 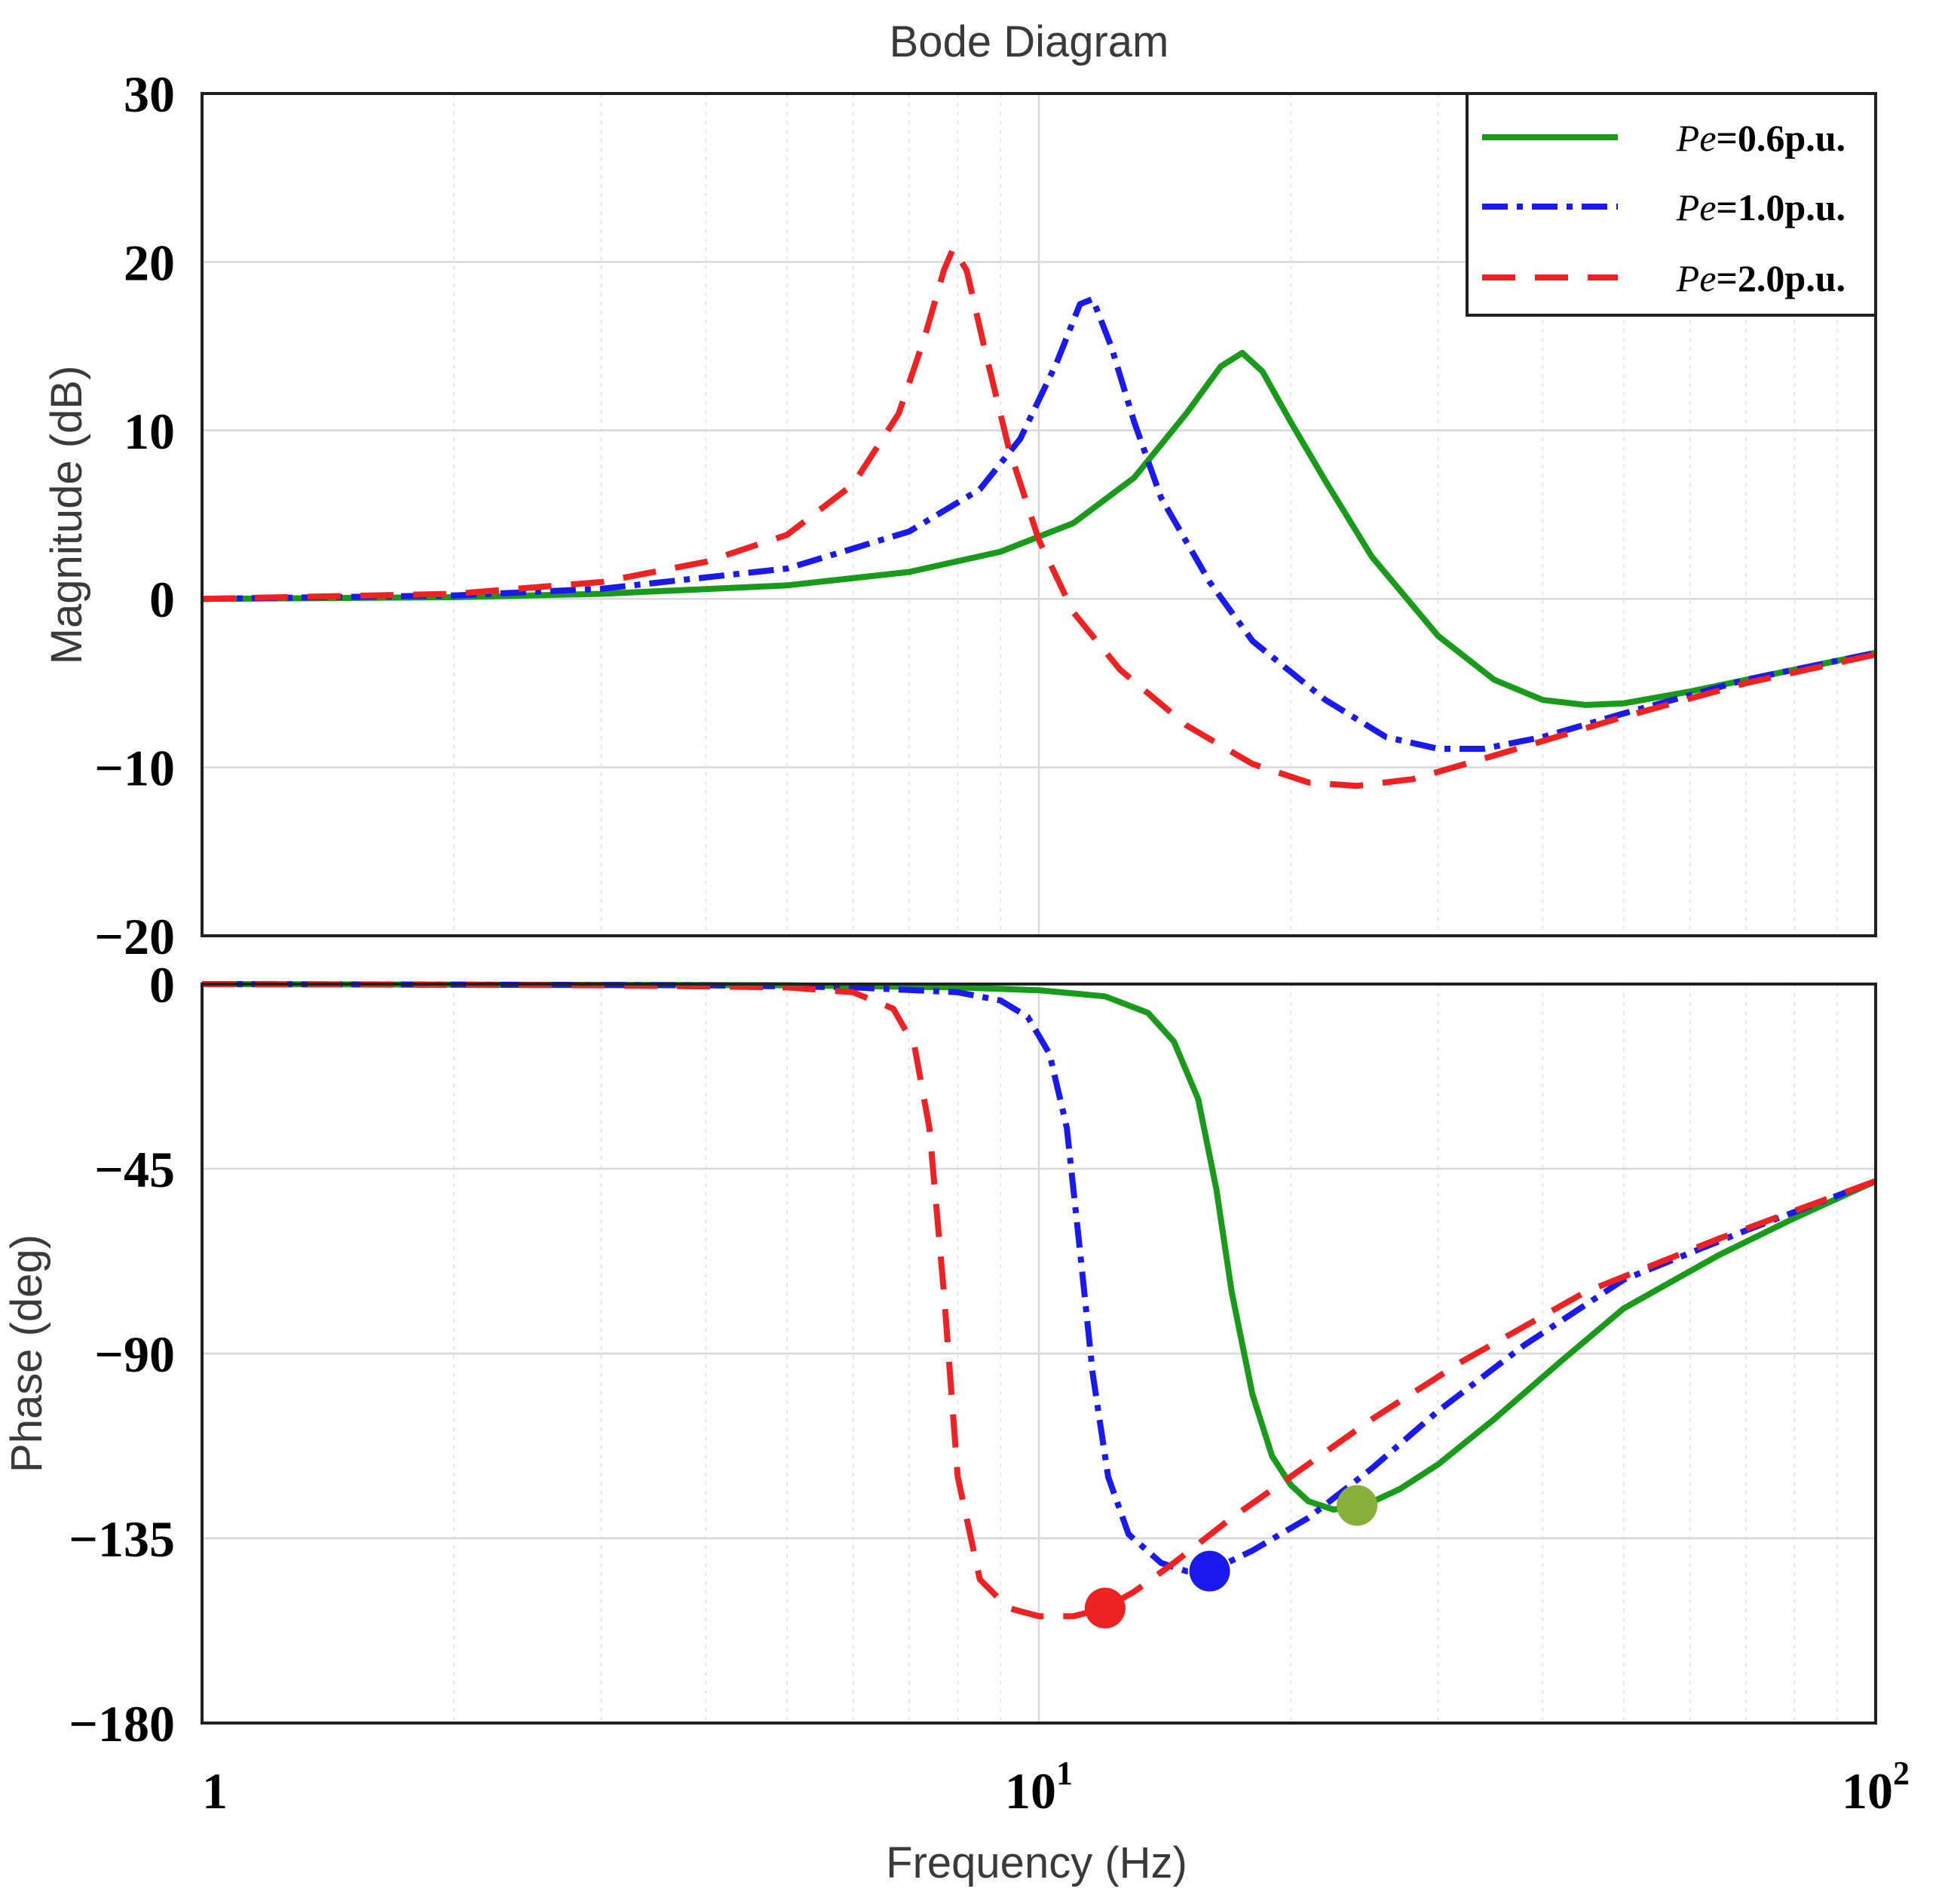 What do you see at coordinates (149, 262) in the screenshot?
I see `magnitude-y-tick-label: 20` at bounding box center [149, 262].